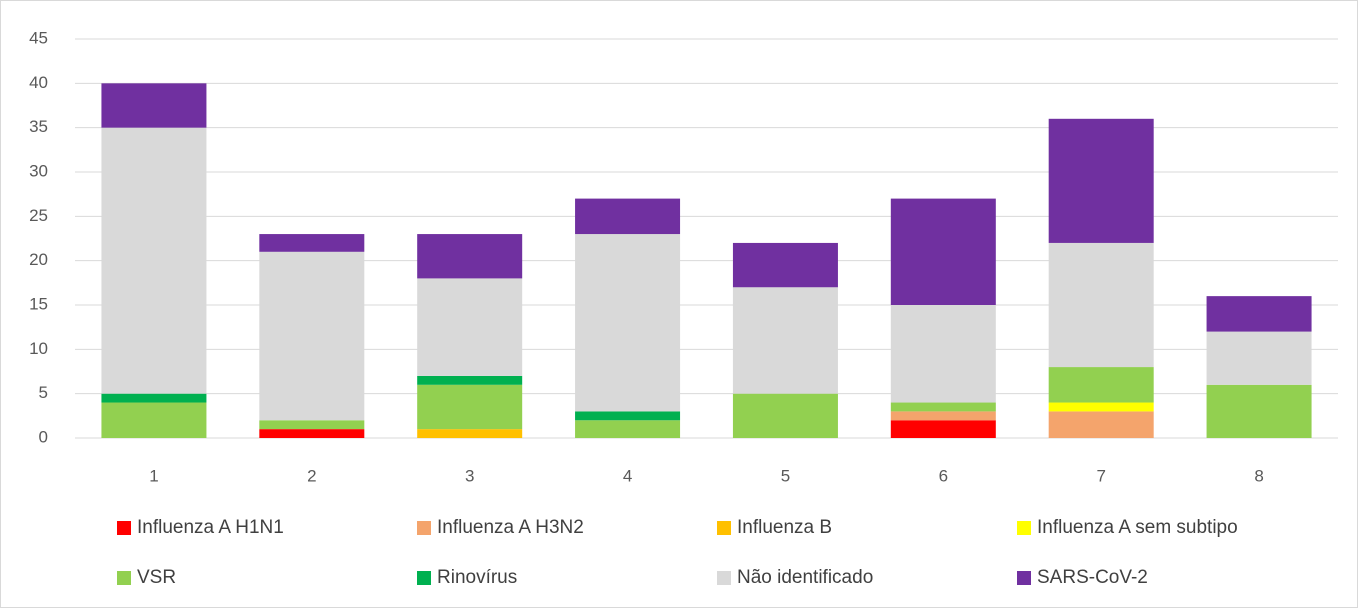 The width and height of the screenshot is (1358, 608). I want to click on x-tick-label: 8, so click(1258, 475).